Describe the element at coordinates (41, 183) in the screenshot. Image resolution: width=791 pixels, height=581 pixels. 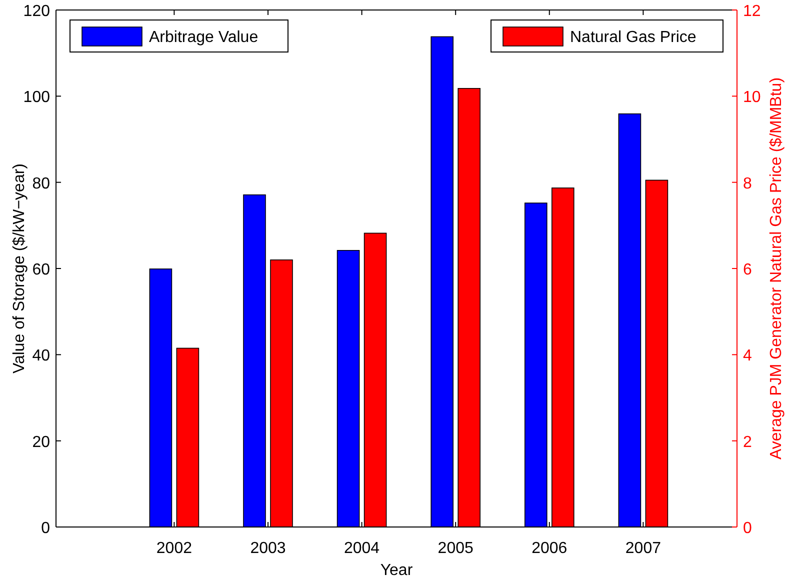
I see `y-tick-label: 80` at that location.